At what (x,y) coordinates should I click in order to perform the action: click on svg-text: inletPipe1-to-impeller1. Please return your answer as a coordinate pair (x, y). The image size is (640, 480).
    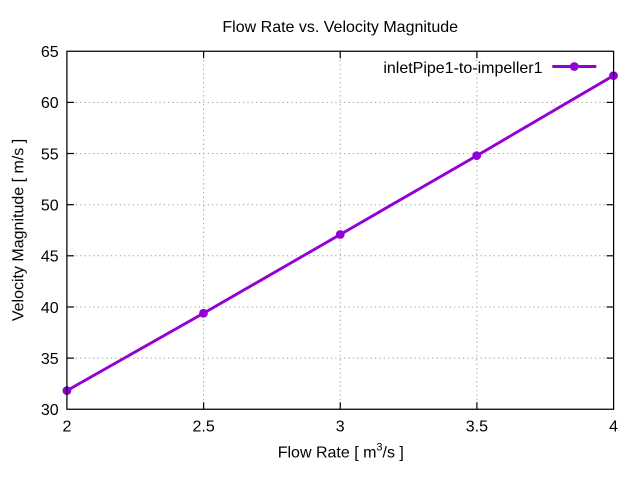
    Looking at the image, I should click on (462, 68).